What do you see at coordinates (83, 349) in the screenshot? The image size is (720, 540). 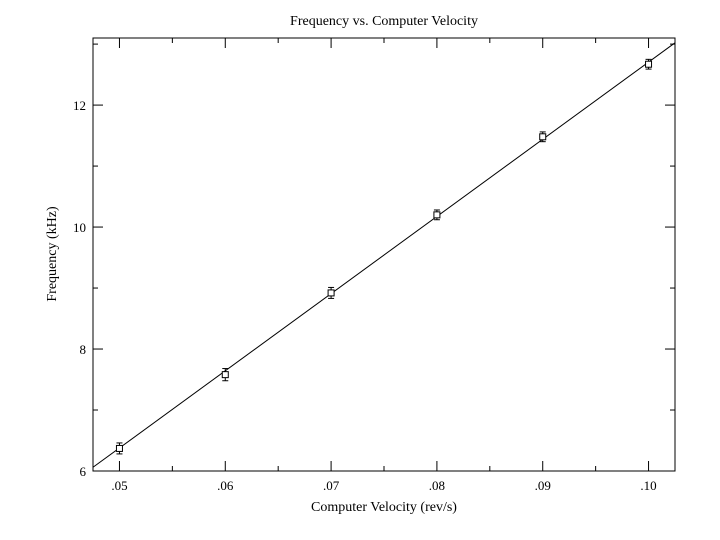 I see `y-tick-label: 8` at bounding box center [83, 349].